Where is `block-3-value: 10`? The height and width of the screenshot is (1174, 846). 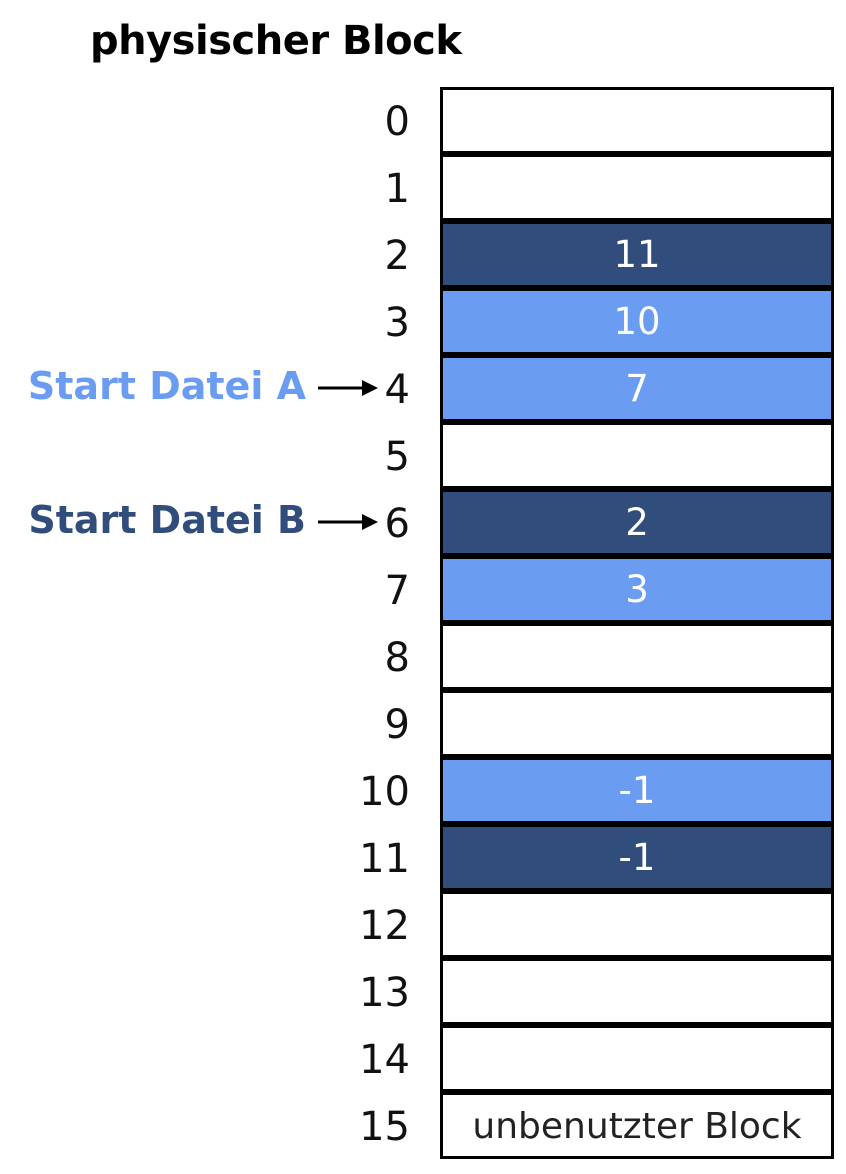
block-3-value: 10 is located at coordinates (637, 321).